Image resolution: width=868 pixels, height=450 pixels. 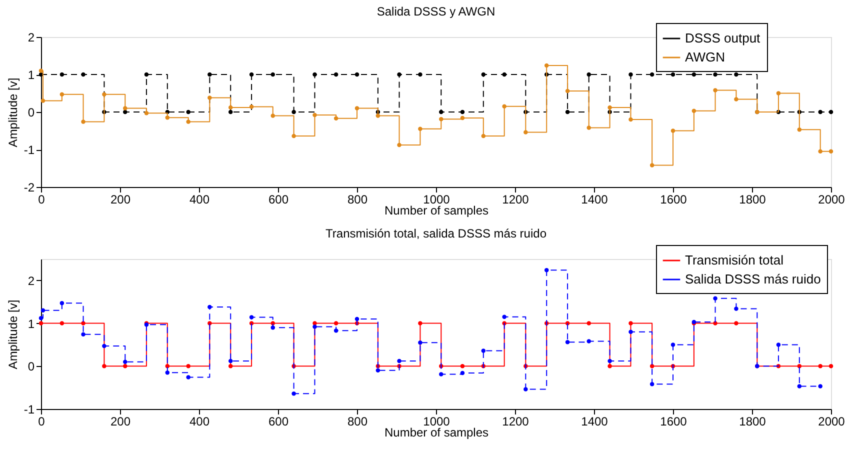 What do you see at coordinates (516, 199) in the screenshot?
I see `x-tick-label: 1200` at bounding box center [516, 199].